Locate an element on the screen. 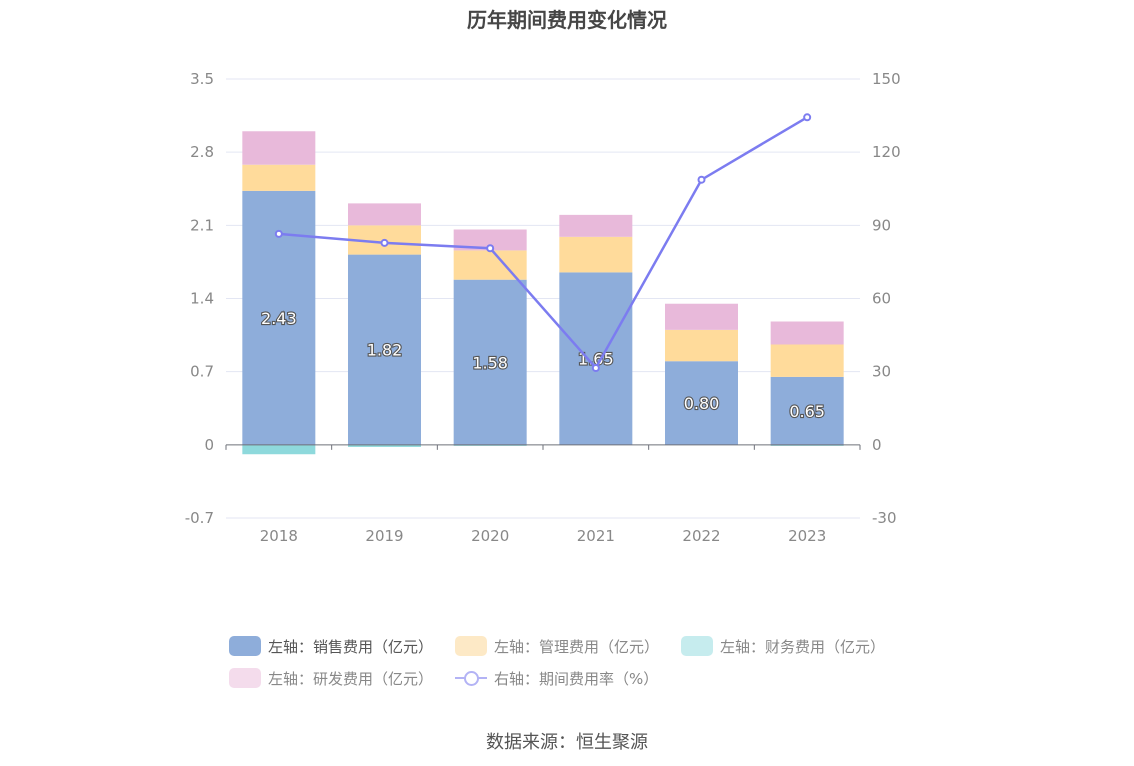  bar-4-2021 is located at coordinates (596, 225).